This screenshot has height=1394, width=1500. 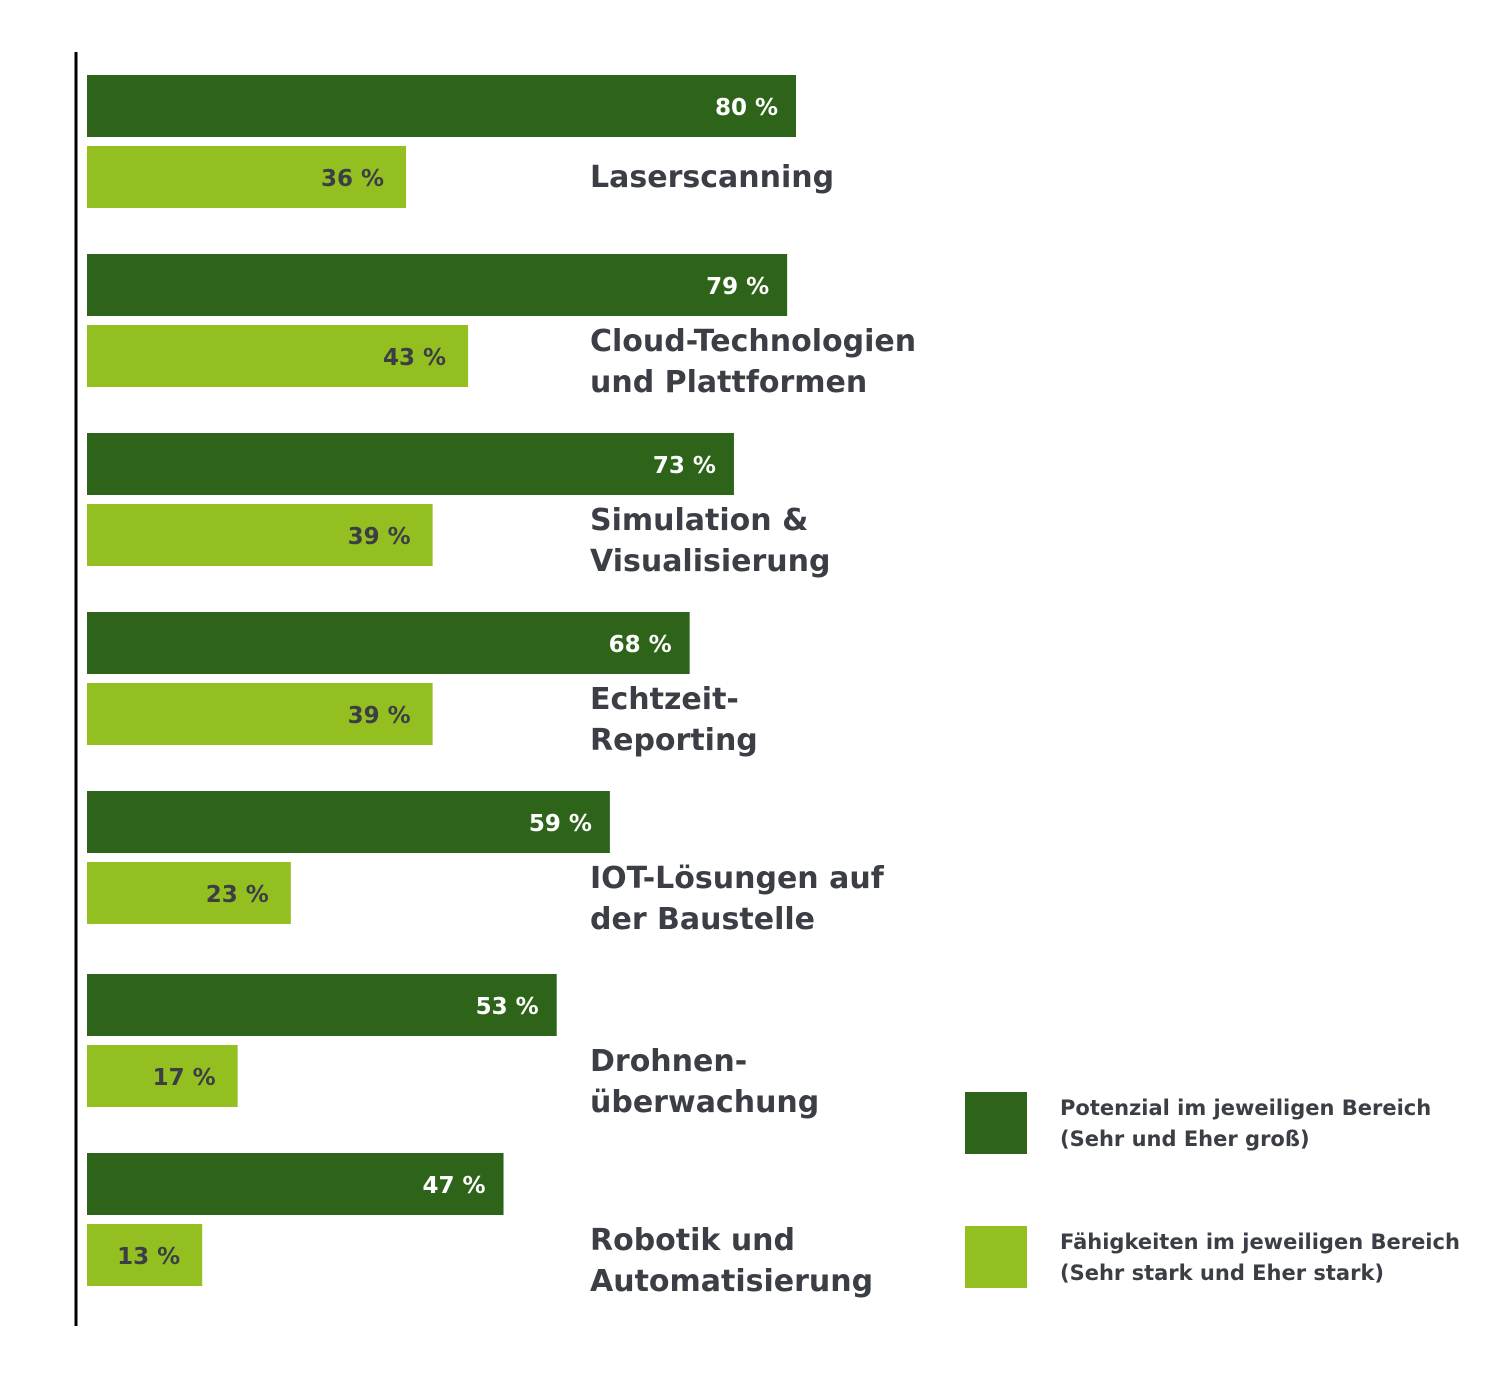 What do you see at coordinates (1222, 1273) in the screenshot?
I see `legend-label-line: (Sehr stark und Eher stark)` at bounding box center [1222, 1273].